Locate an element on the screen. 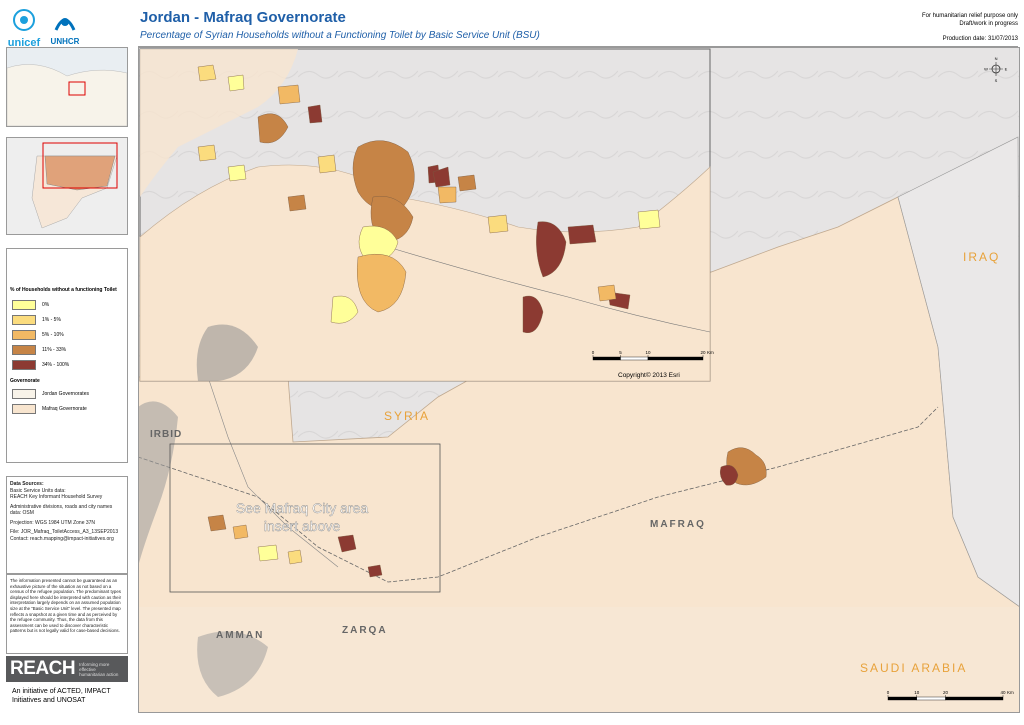  jordan-map-svg is located at coordinates (74, 185).